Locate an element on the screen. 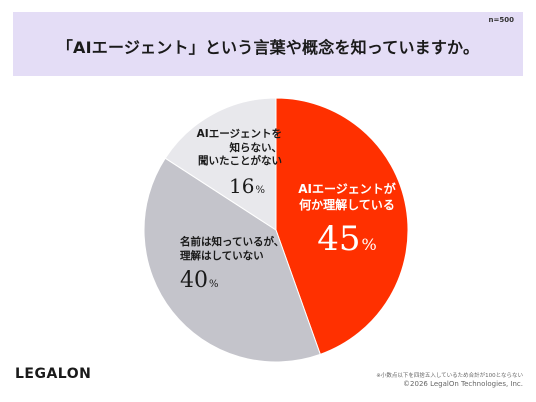 This screenshot has height=402, width=536. pie-slice-unknown is located at coordinates (220, 164).